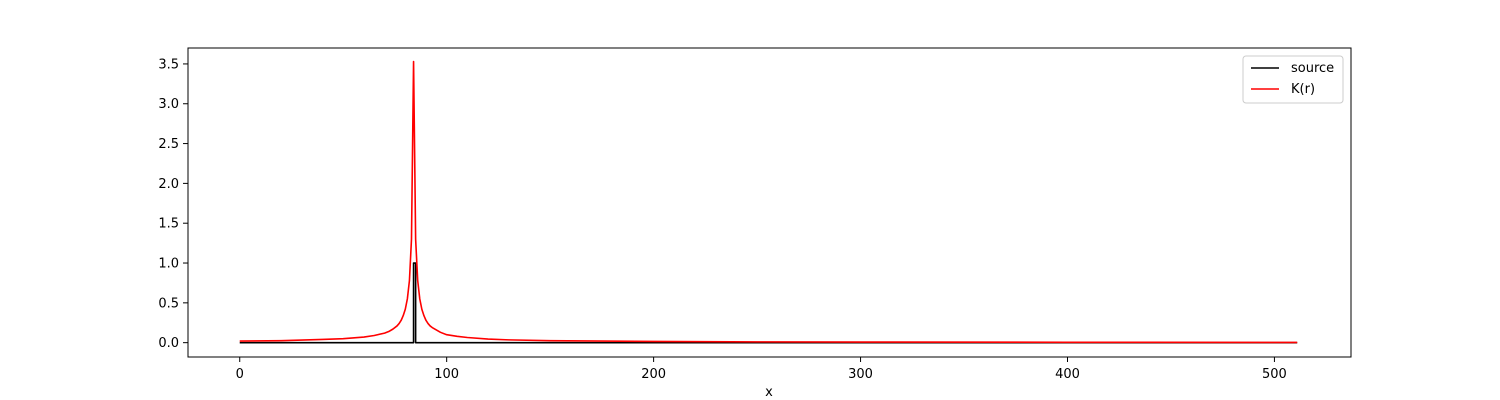 The width and height of the screenshot is (1500, 400). Describe the element at coordinates (168, 144) in the screenshot. I see `y-tick-label: 2.5` at that location.